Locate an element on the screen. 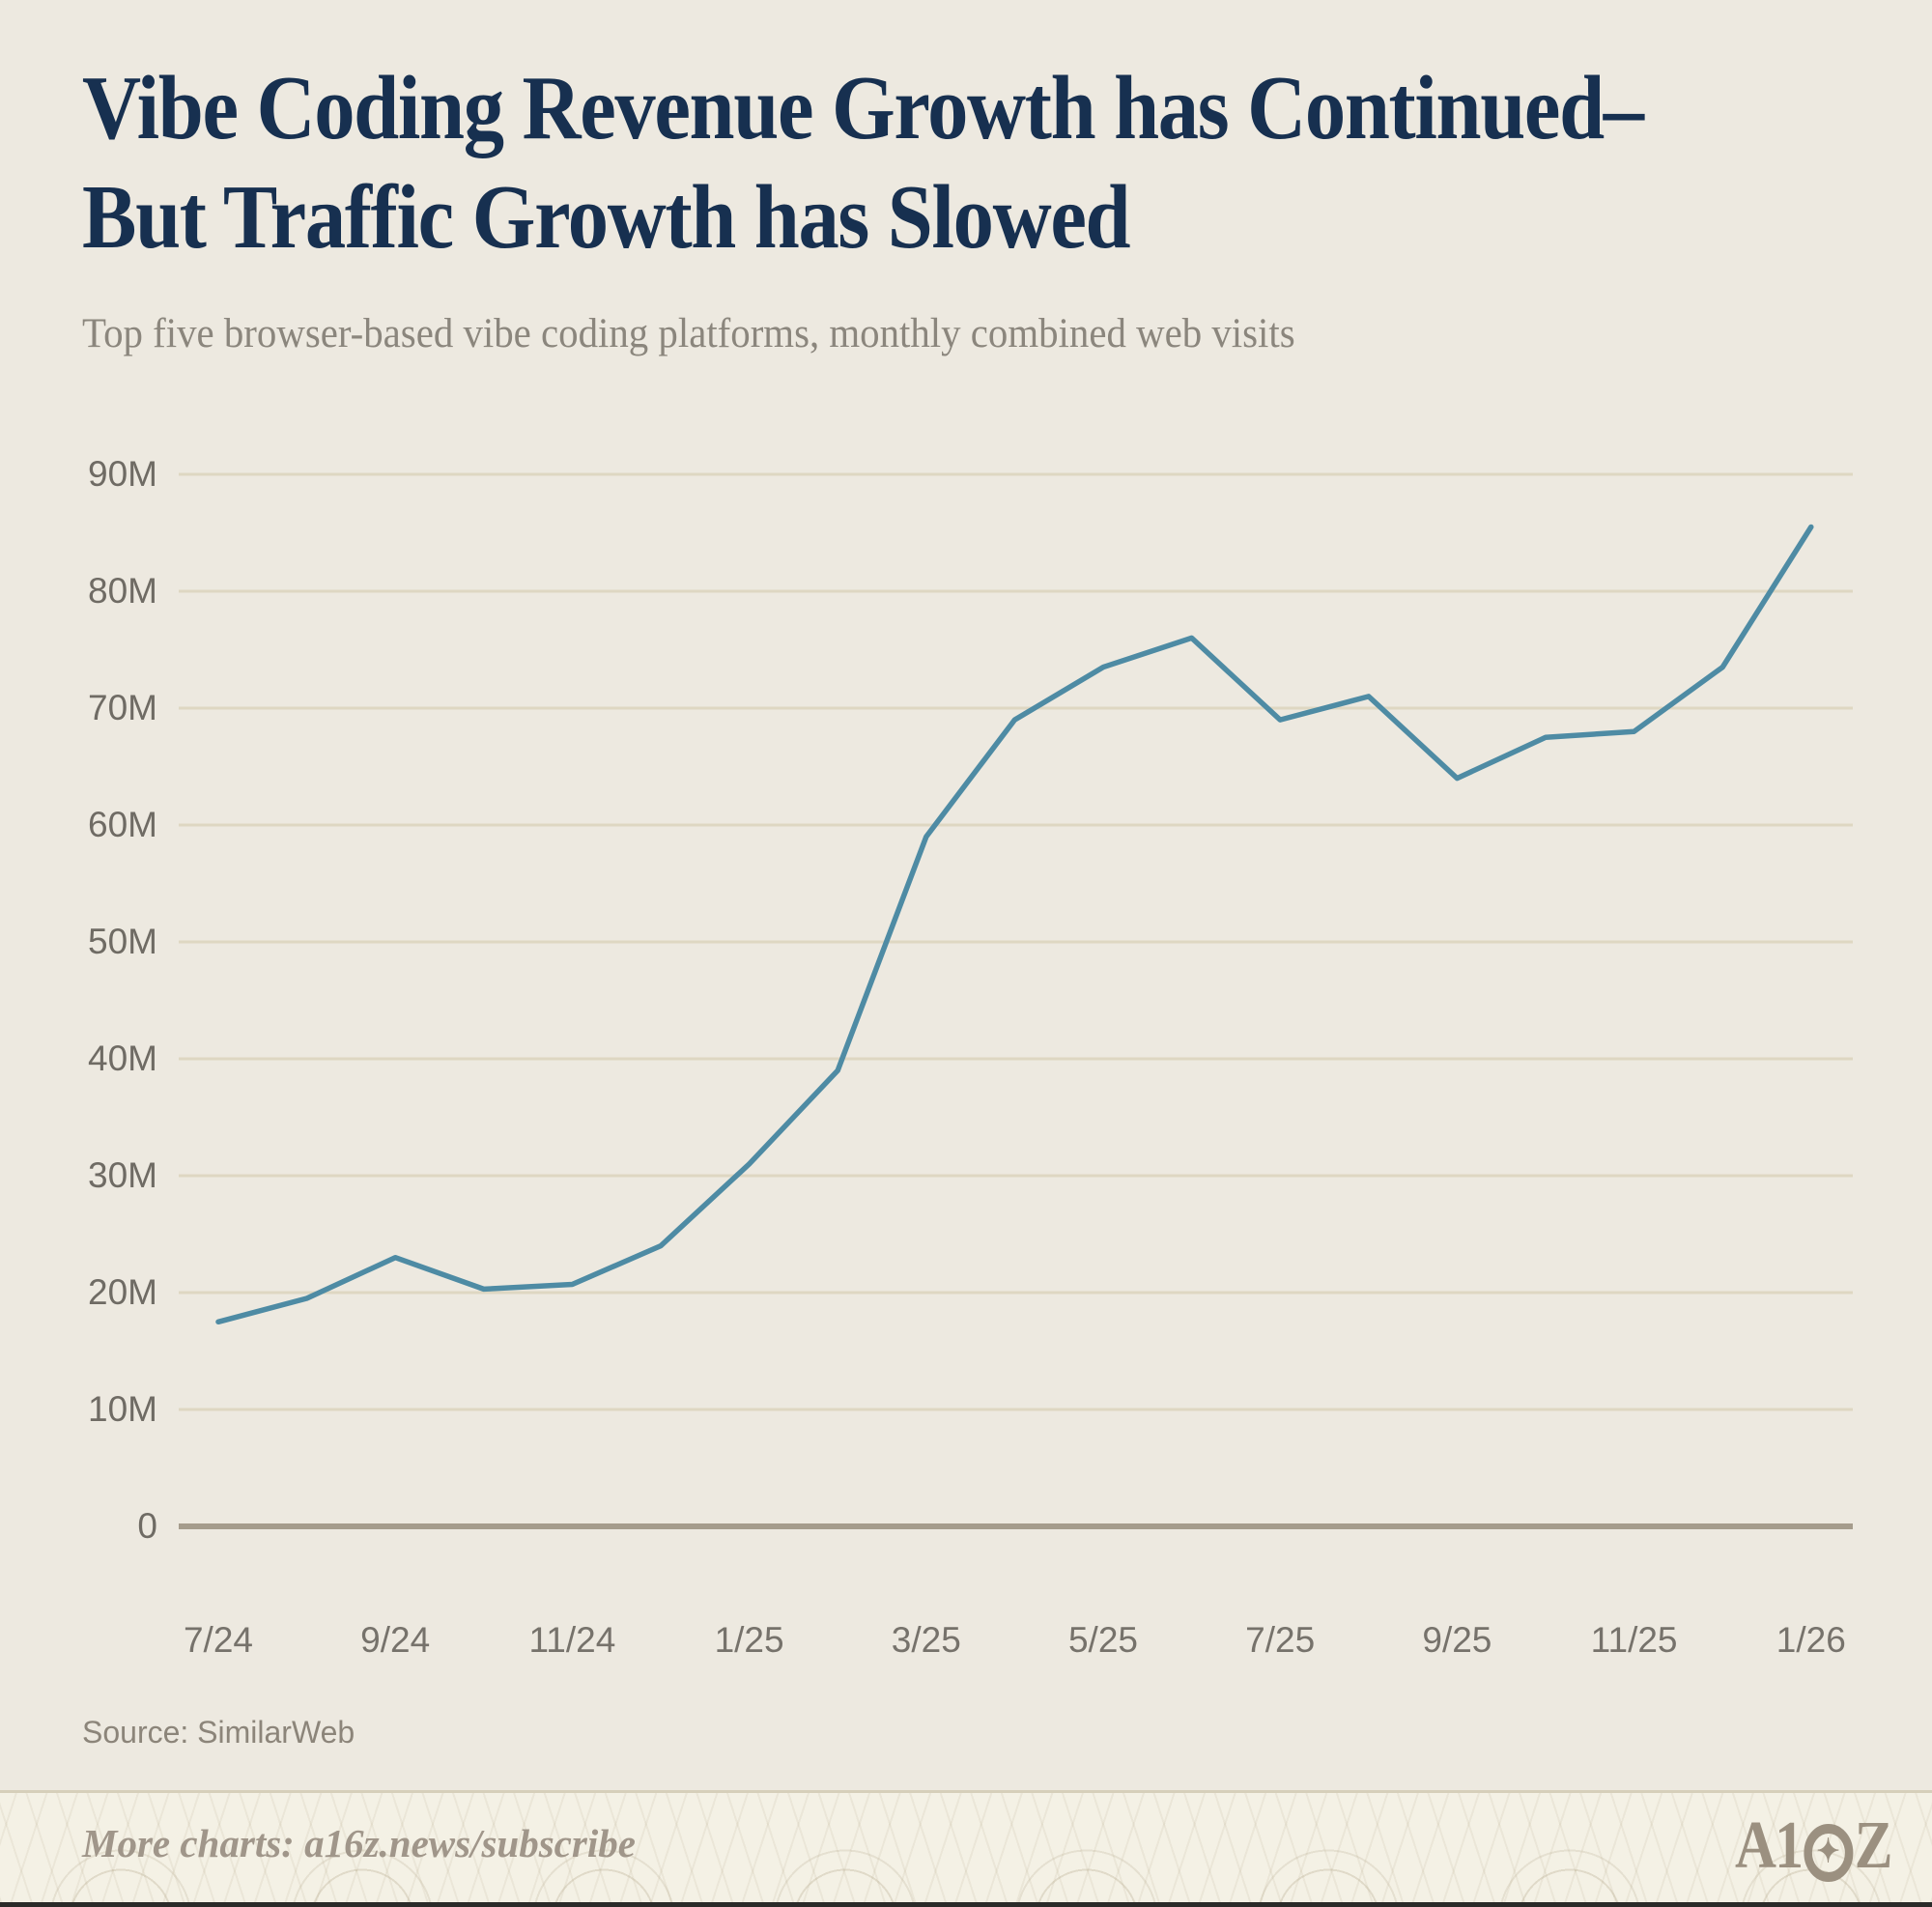  y-tick-label-60M: 60M is located at coordinates (122, 824).